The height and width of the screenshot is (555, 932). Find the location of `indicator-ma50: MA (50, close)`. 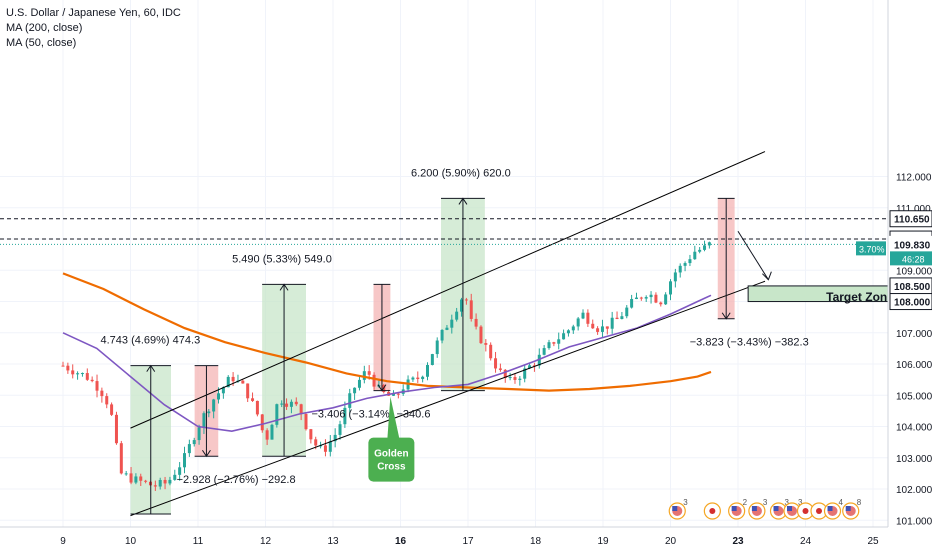

indicator-ma50: MA (50, close) is located at coordinates (41, 43).